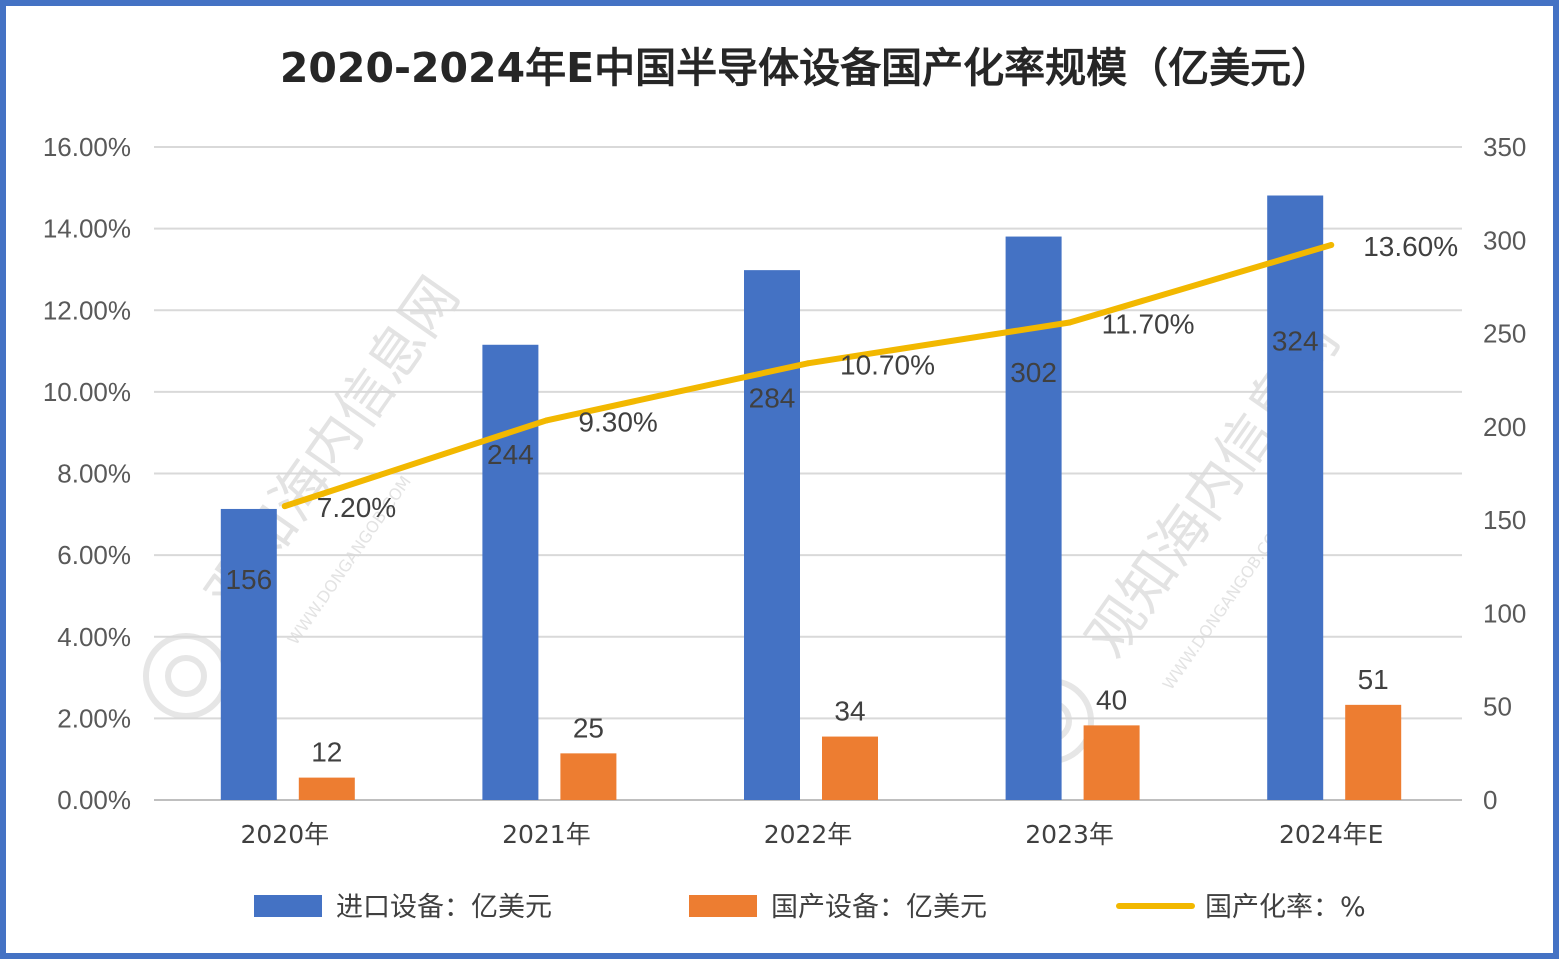  Describe the element at coordinates (588, 727) in the screenshot. I see `bar-domestic-label: 25` at that location.